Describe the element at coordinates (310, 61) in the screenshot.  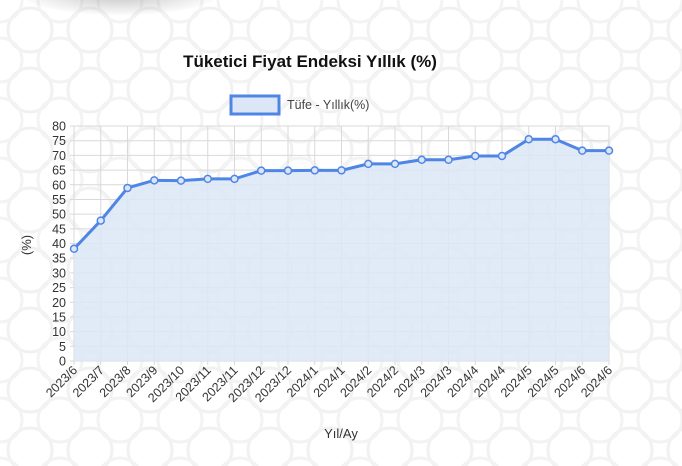
I see `chart-title: Tüketici Fiyat Endeksi Yıllık (%)` at that location.